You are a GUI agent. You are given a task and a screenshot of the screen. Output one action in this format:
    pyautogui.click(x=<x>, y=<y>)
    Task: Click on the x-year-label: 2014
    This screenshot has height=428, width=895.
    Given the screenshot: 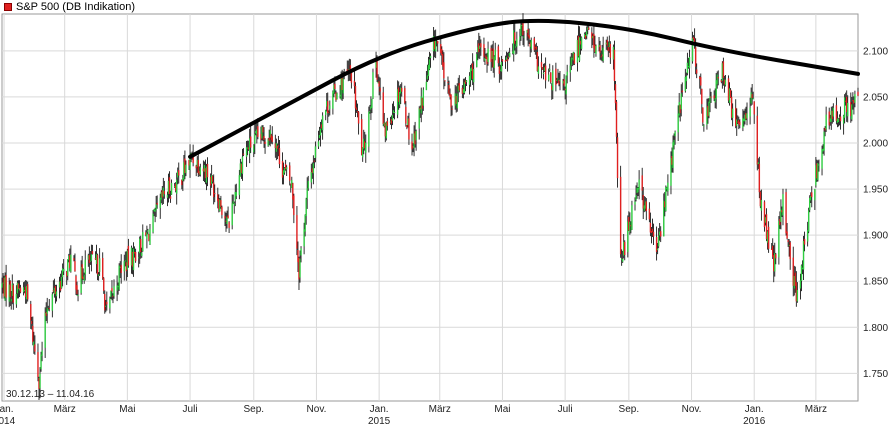 What is the action you would take?
    pyautogui.click(x=8, y=421)
    